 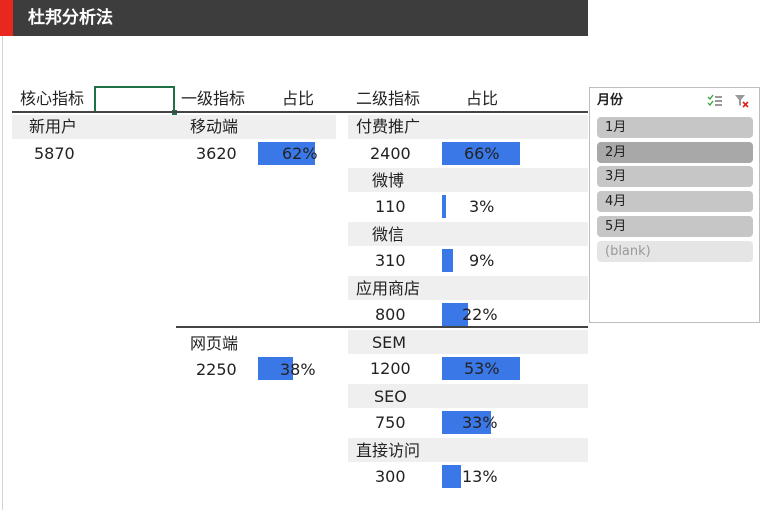 I want to click on level1-ratio-text: 62%, so click(x=300, y=153).